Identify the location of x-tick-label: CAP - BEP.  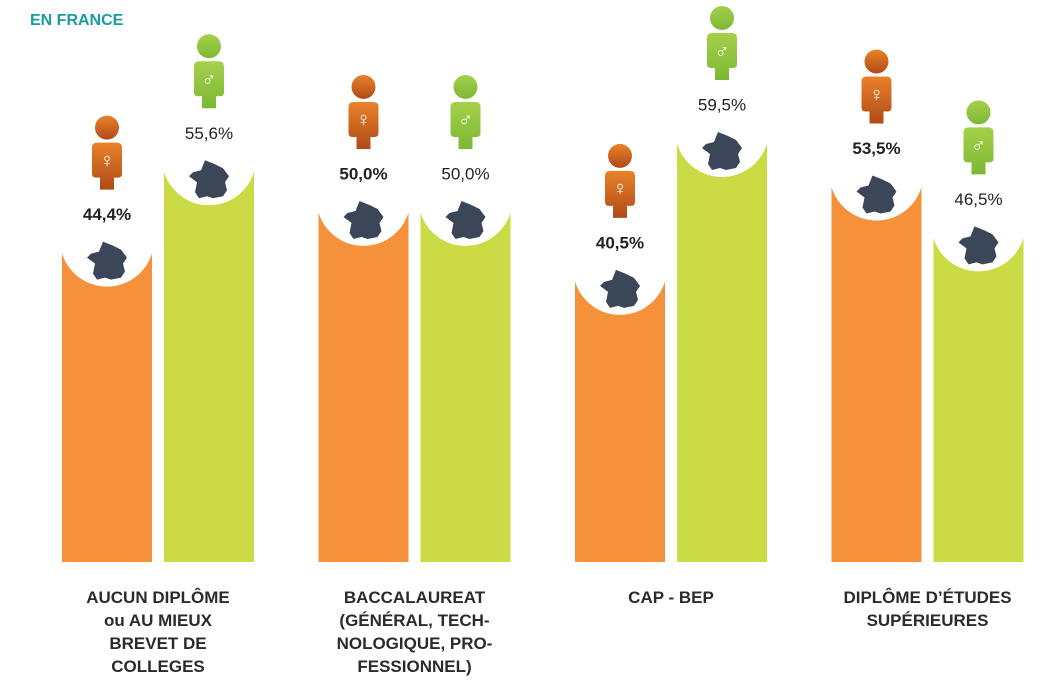
(671, 597).